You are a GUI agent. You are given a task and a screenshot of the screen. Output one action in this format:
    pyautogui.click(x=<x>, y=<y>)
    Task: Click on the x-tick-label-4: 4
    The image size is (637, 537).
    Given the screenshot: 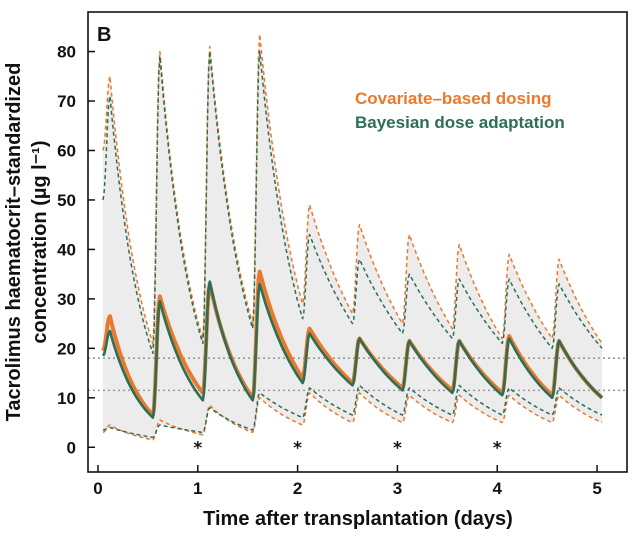 What is the action you would take?
    pyautogui.click(x=498, y=488)
    